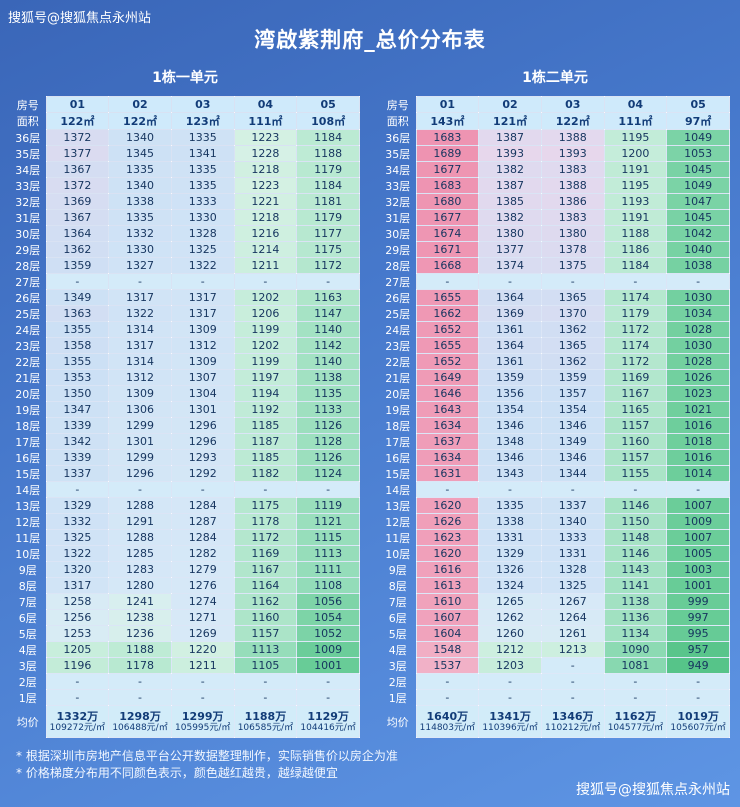 The width and height of the screenshot is (740, 807). I want to click on area-value: 143㎡, so click(447, 121).